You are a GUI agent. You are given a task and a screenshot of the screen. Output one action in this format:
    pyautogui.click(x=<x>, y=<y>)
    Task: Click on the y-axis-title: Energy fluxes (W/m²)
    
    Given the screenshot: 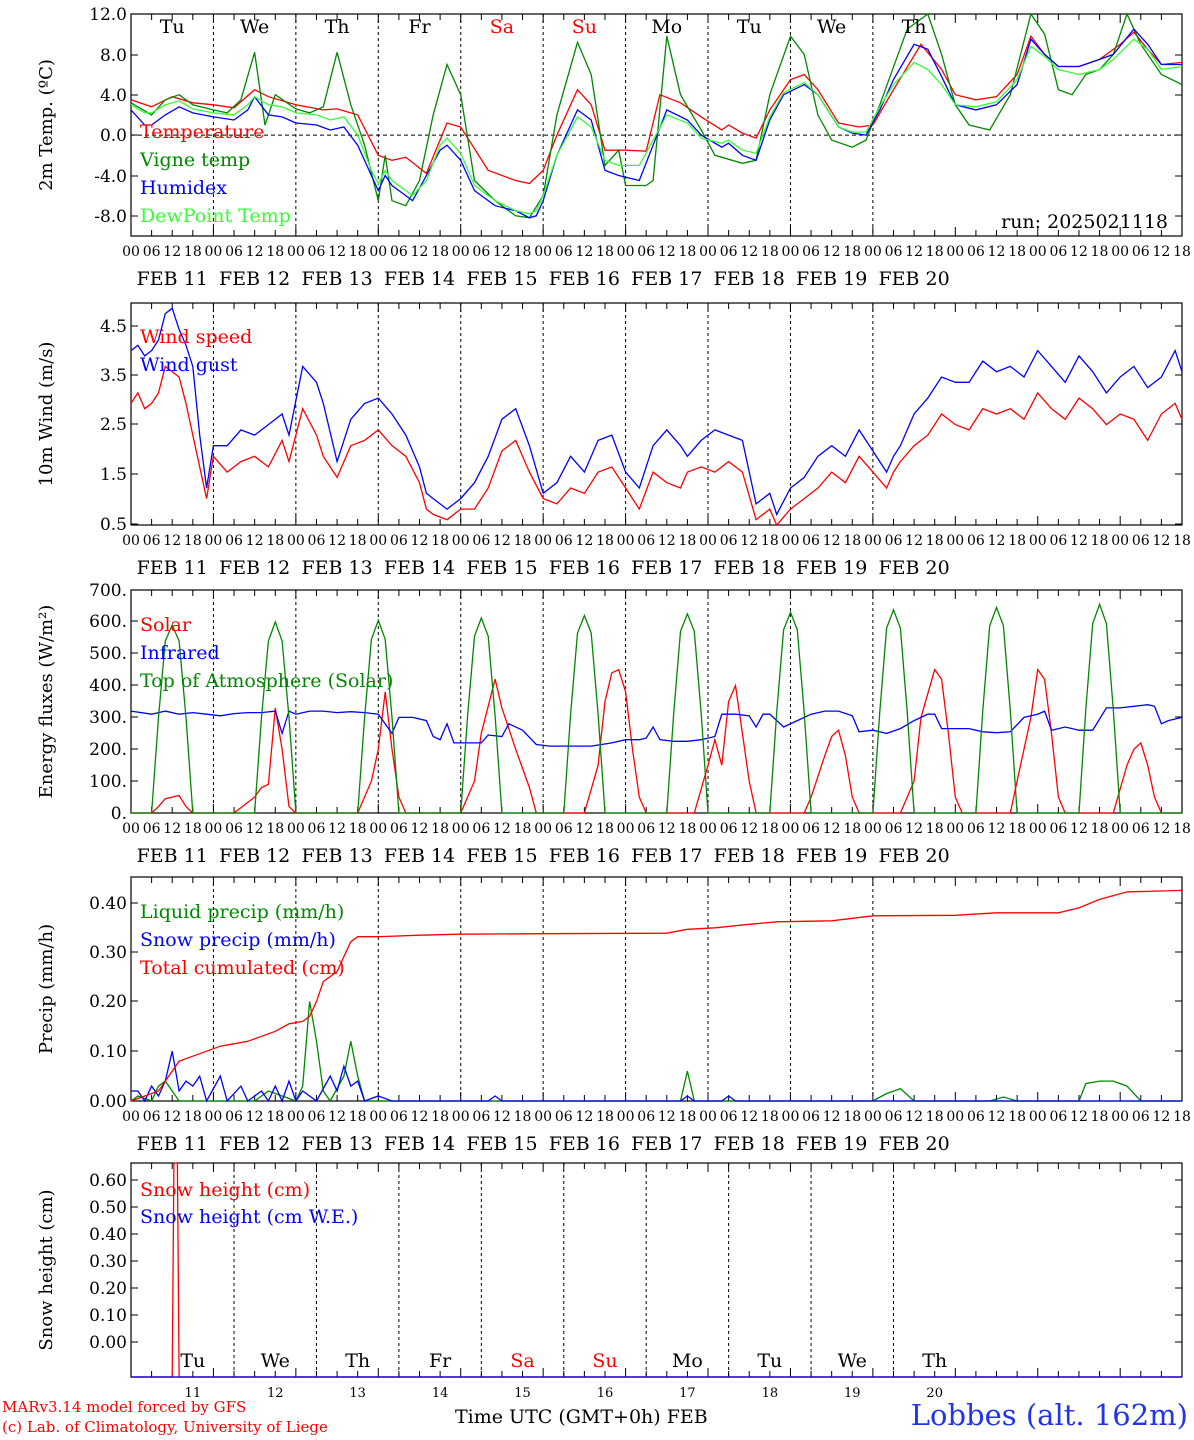 What is the action you would take?
    pyautogui.click(x=46, y=702)
    